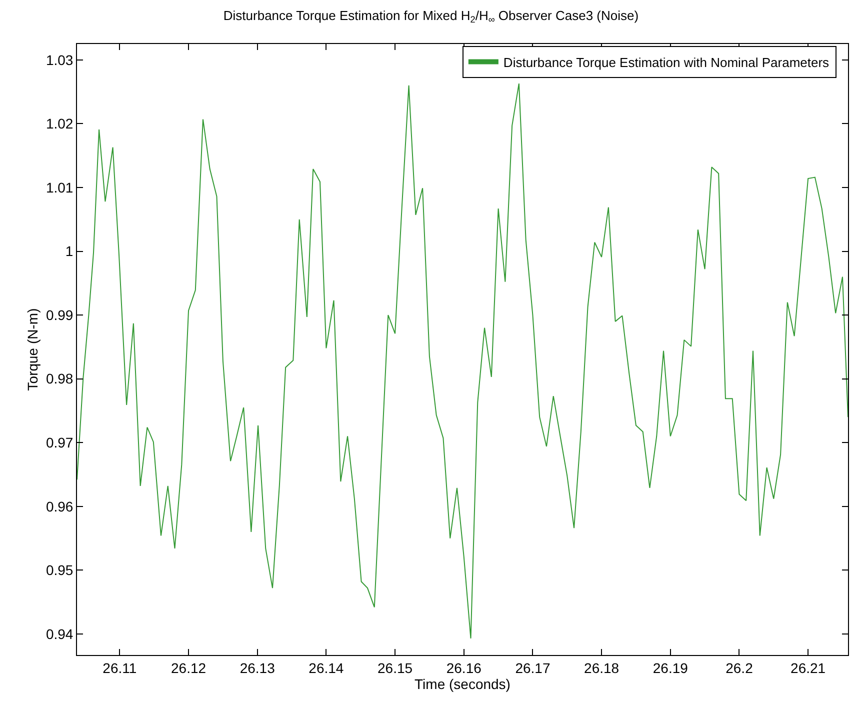 This screenshot has height=713, width=862. What do you see at coordinates (60, 378) in the screenshot?
I see `y-tick-label: 0.98` at bounding box center [60, 378].